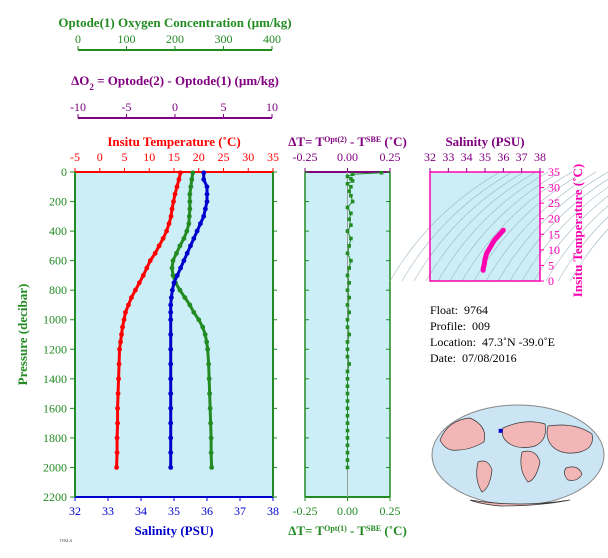 The height and width of the screenshot is (558, 608). I want to click on pressure-tick-label: 2000, so click(55, 467).